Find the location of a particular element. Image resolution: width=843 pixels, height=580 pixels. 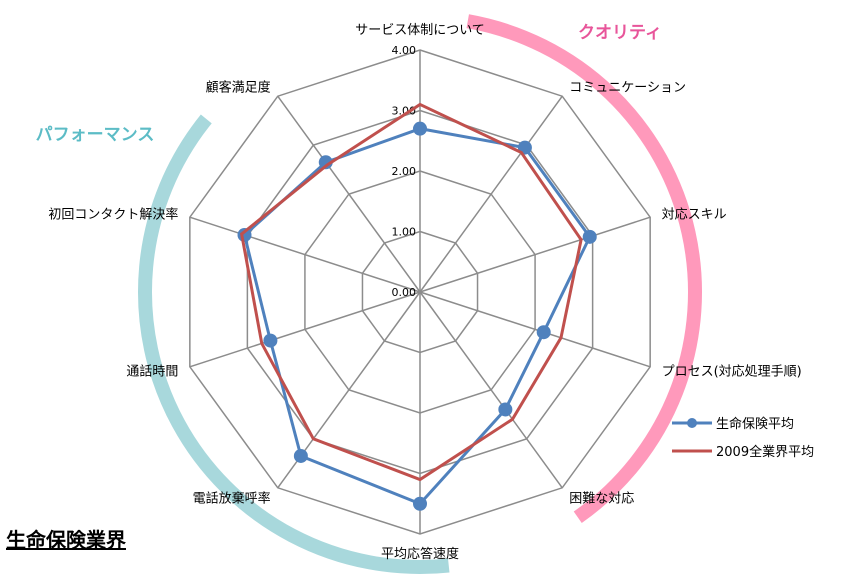

tick-label: 3.00 is located at coordinates (404, 111).